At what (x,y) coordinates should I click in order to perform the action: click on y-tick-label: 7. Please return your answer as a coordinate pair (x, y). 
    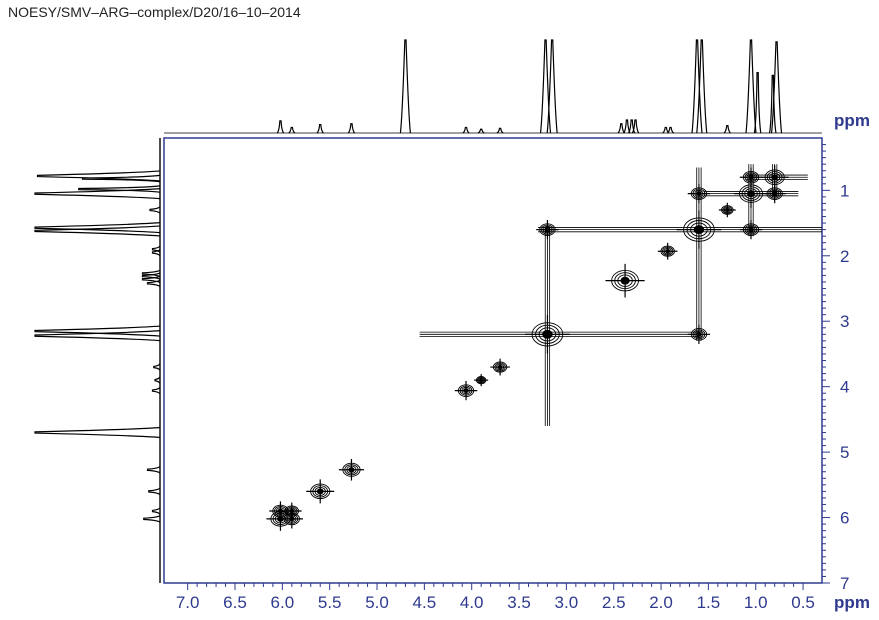
    Looking at the image, I should click on (844, 583).